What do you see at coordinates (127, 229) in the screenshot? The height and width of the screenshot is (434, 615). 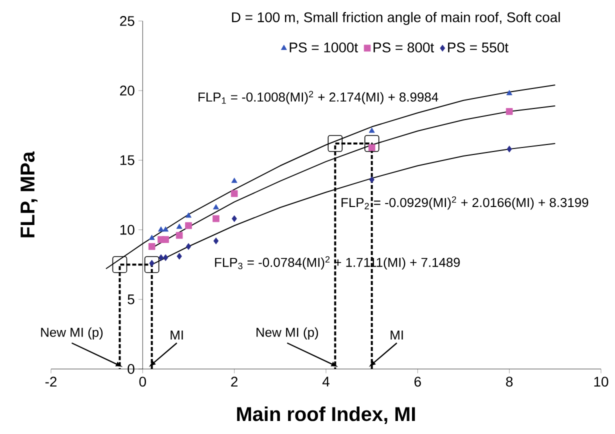 I see `y-tick-label: 10` at bounding box center [127, 229].